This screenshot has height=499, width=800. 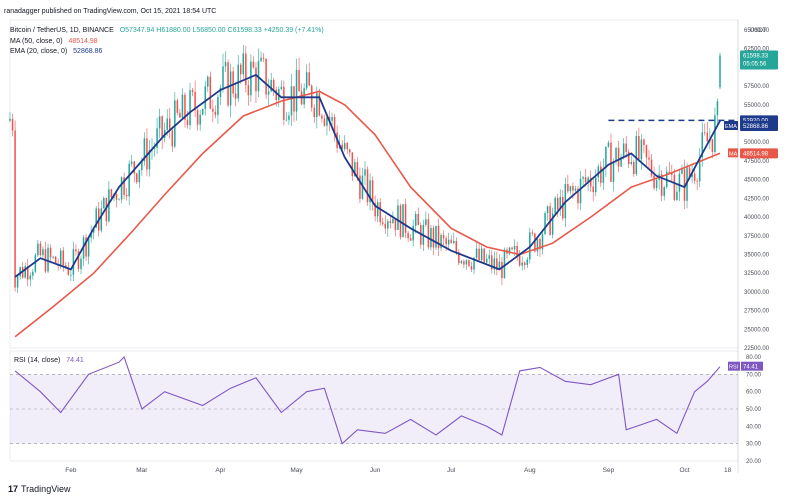 I want to click on price-tick-label: 47500.00, so click(x=757, y=162).